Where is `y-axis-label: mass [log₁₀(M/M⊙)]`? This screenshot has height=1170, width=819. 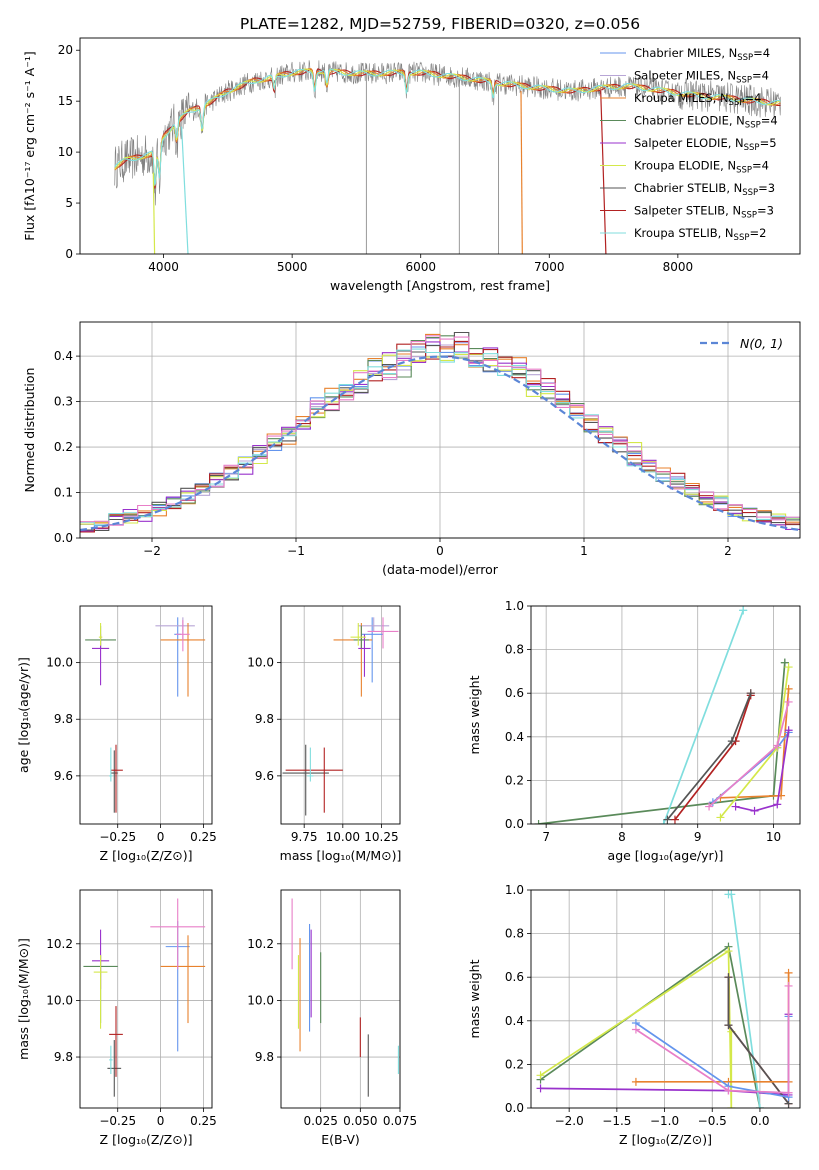
y-axis-label: mass [log₁₀(M/M⊙)] is located at coordinates (23, 999).